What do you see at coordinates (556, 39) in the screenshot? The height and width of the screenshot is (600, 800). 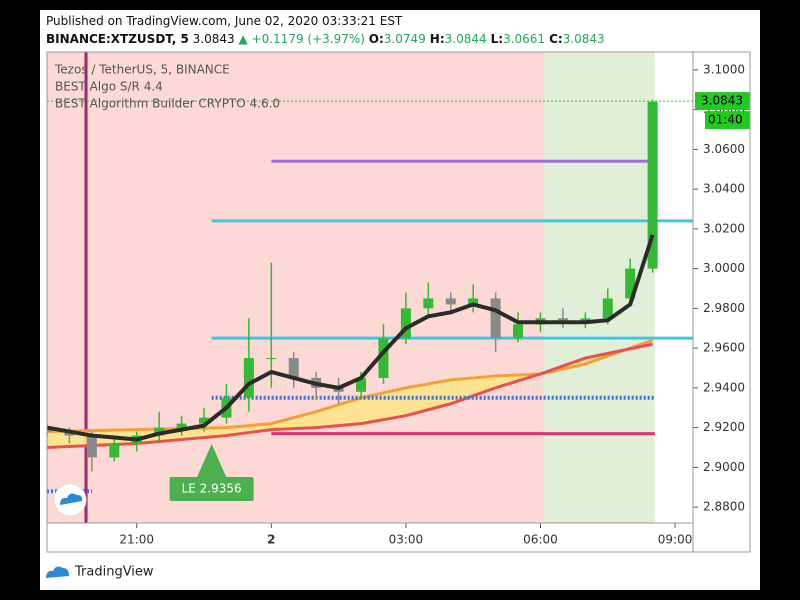 I see `ohlc-label: C:` at bounding box center [556, 39].